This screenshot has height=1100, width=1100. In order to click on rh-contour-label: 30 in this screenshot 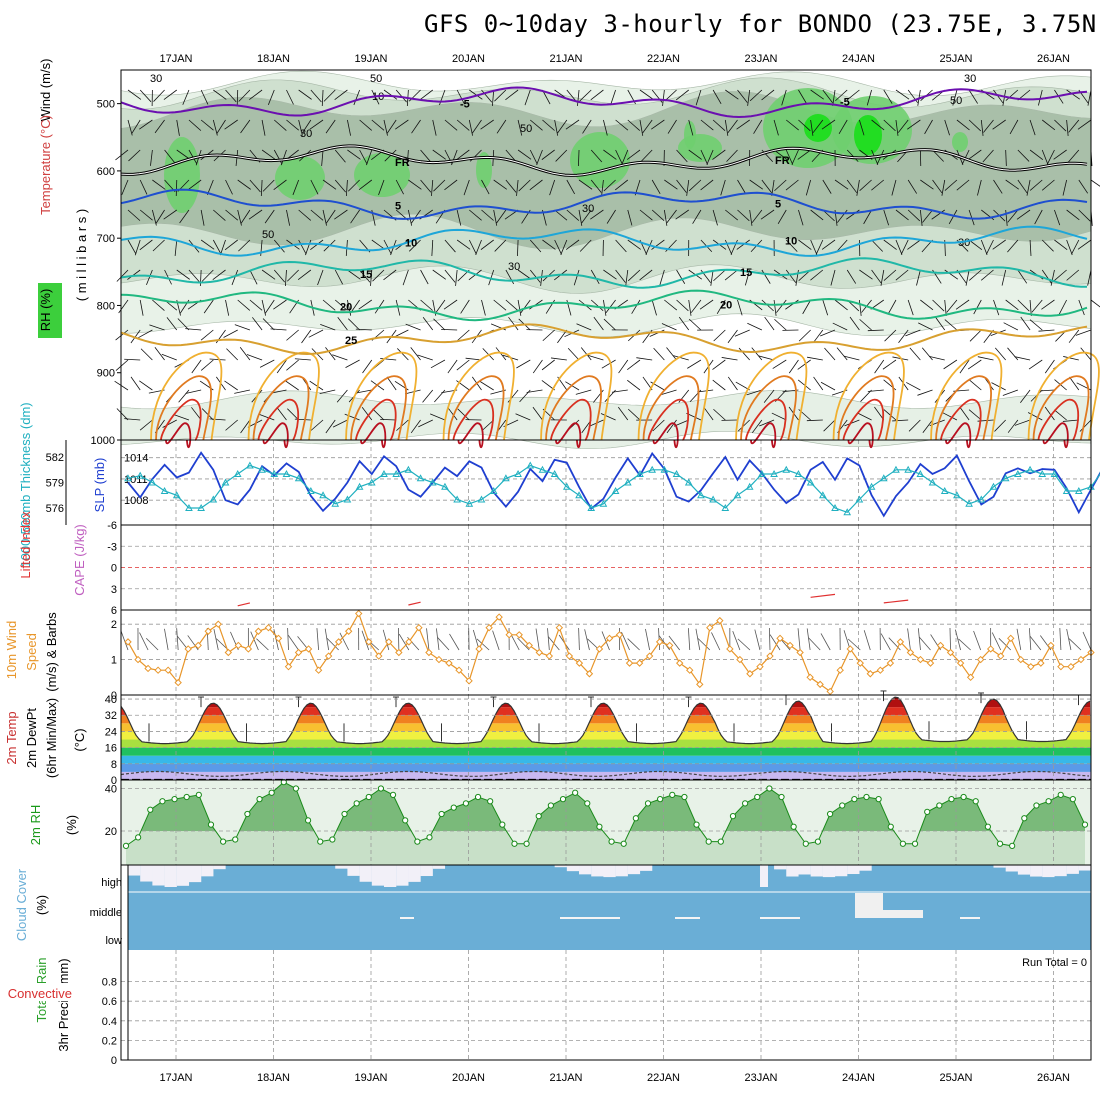, I will do `click(970, 79)`.